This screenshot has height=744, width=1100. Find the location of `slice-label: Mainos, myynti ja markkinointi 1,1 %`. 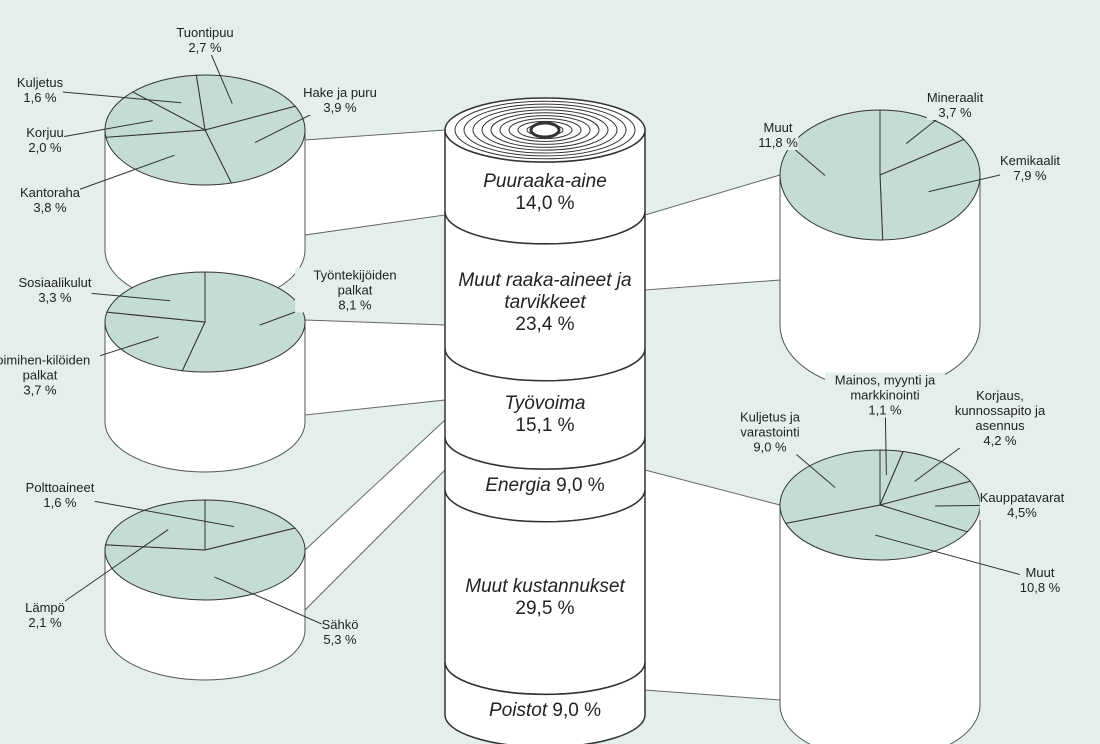

slice-label: Mainos, myynti ja markkinointi 1,1 % is located at coordinates (885, 395).